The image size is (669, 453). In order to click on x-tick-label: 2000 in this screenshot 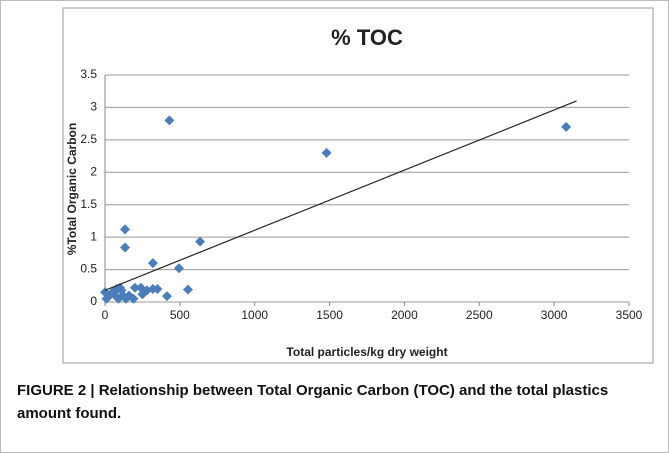, I will do `click(404, 315)`.